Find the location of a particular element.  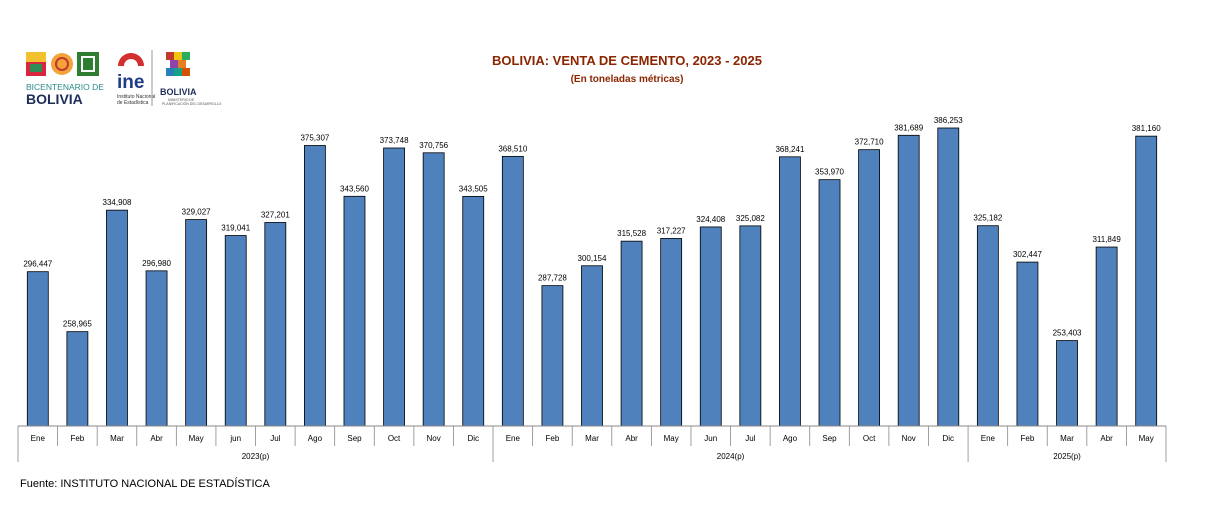

ministry-name: BOLIVIA is located at coordinates (178, 92).